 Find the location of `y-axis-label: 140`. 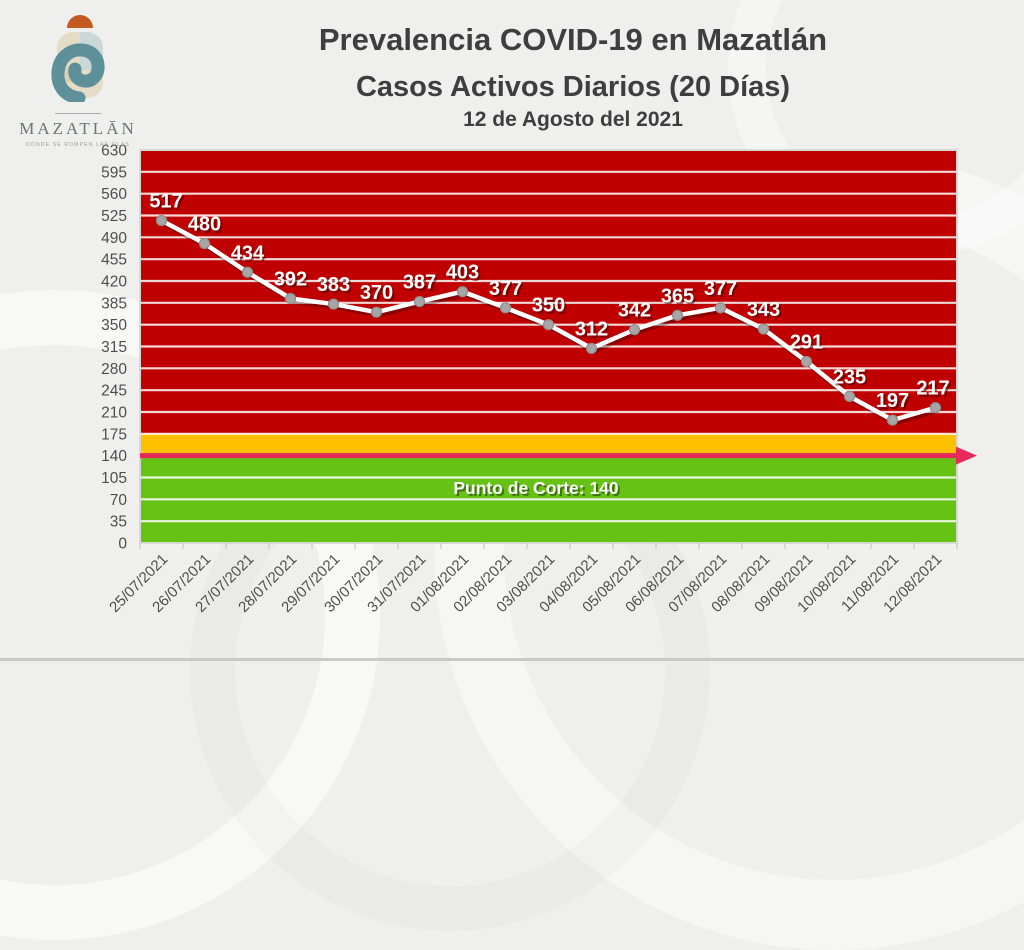

y-axis-label: 140 is located at coordinates (114, 456).